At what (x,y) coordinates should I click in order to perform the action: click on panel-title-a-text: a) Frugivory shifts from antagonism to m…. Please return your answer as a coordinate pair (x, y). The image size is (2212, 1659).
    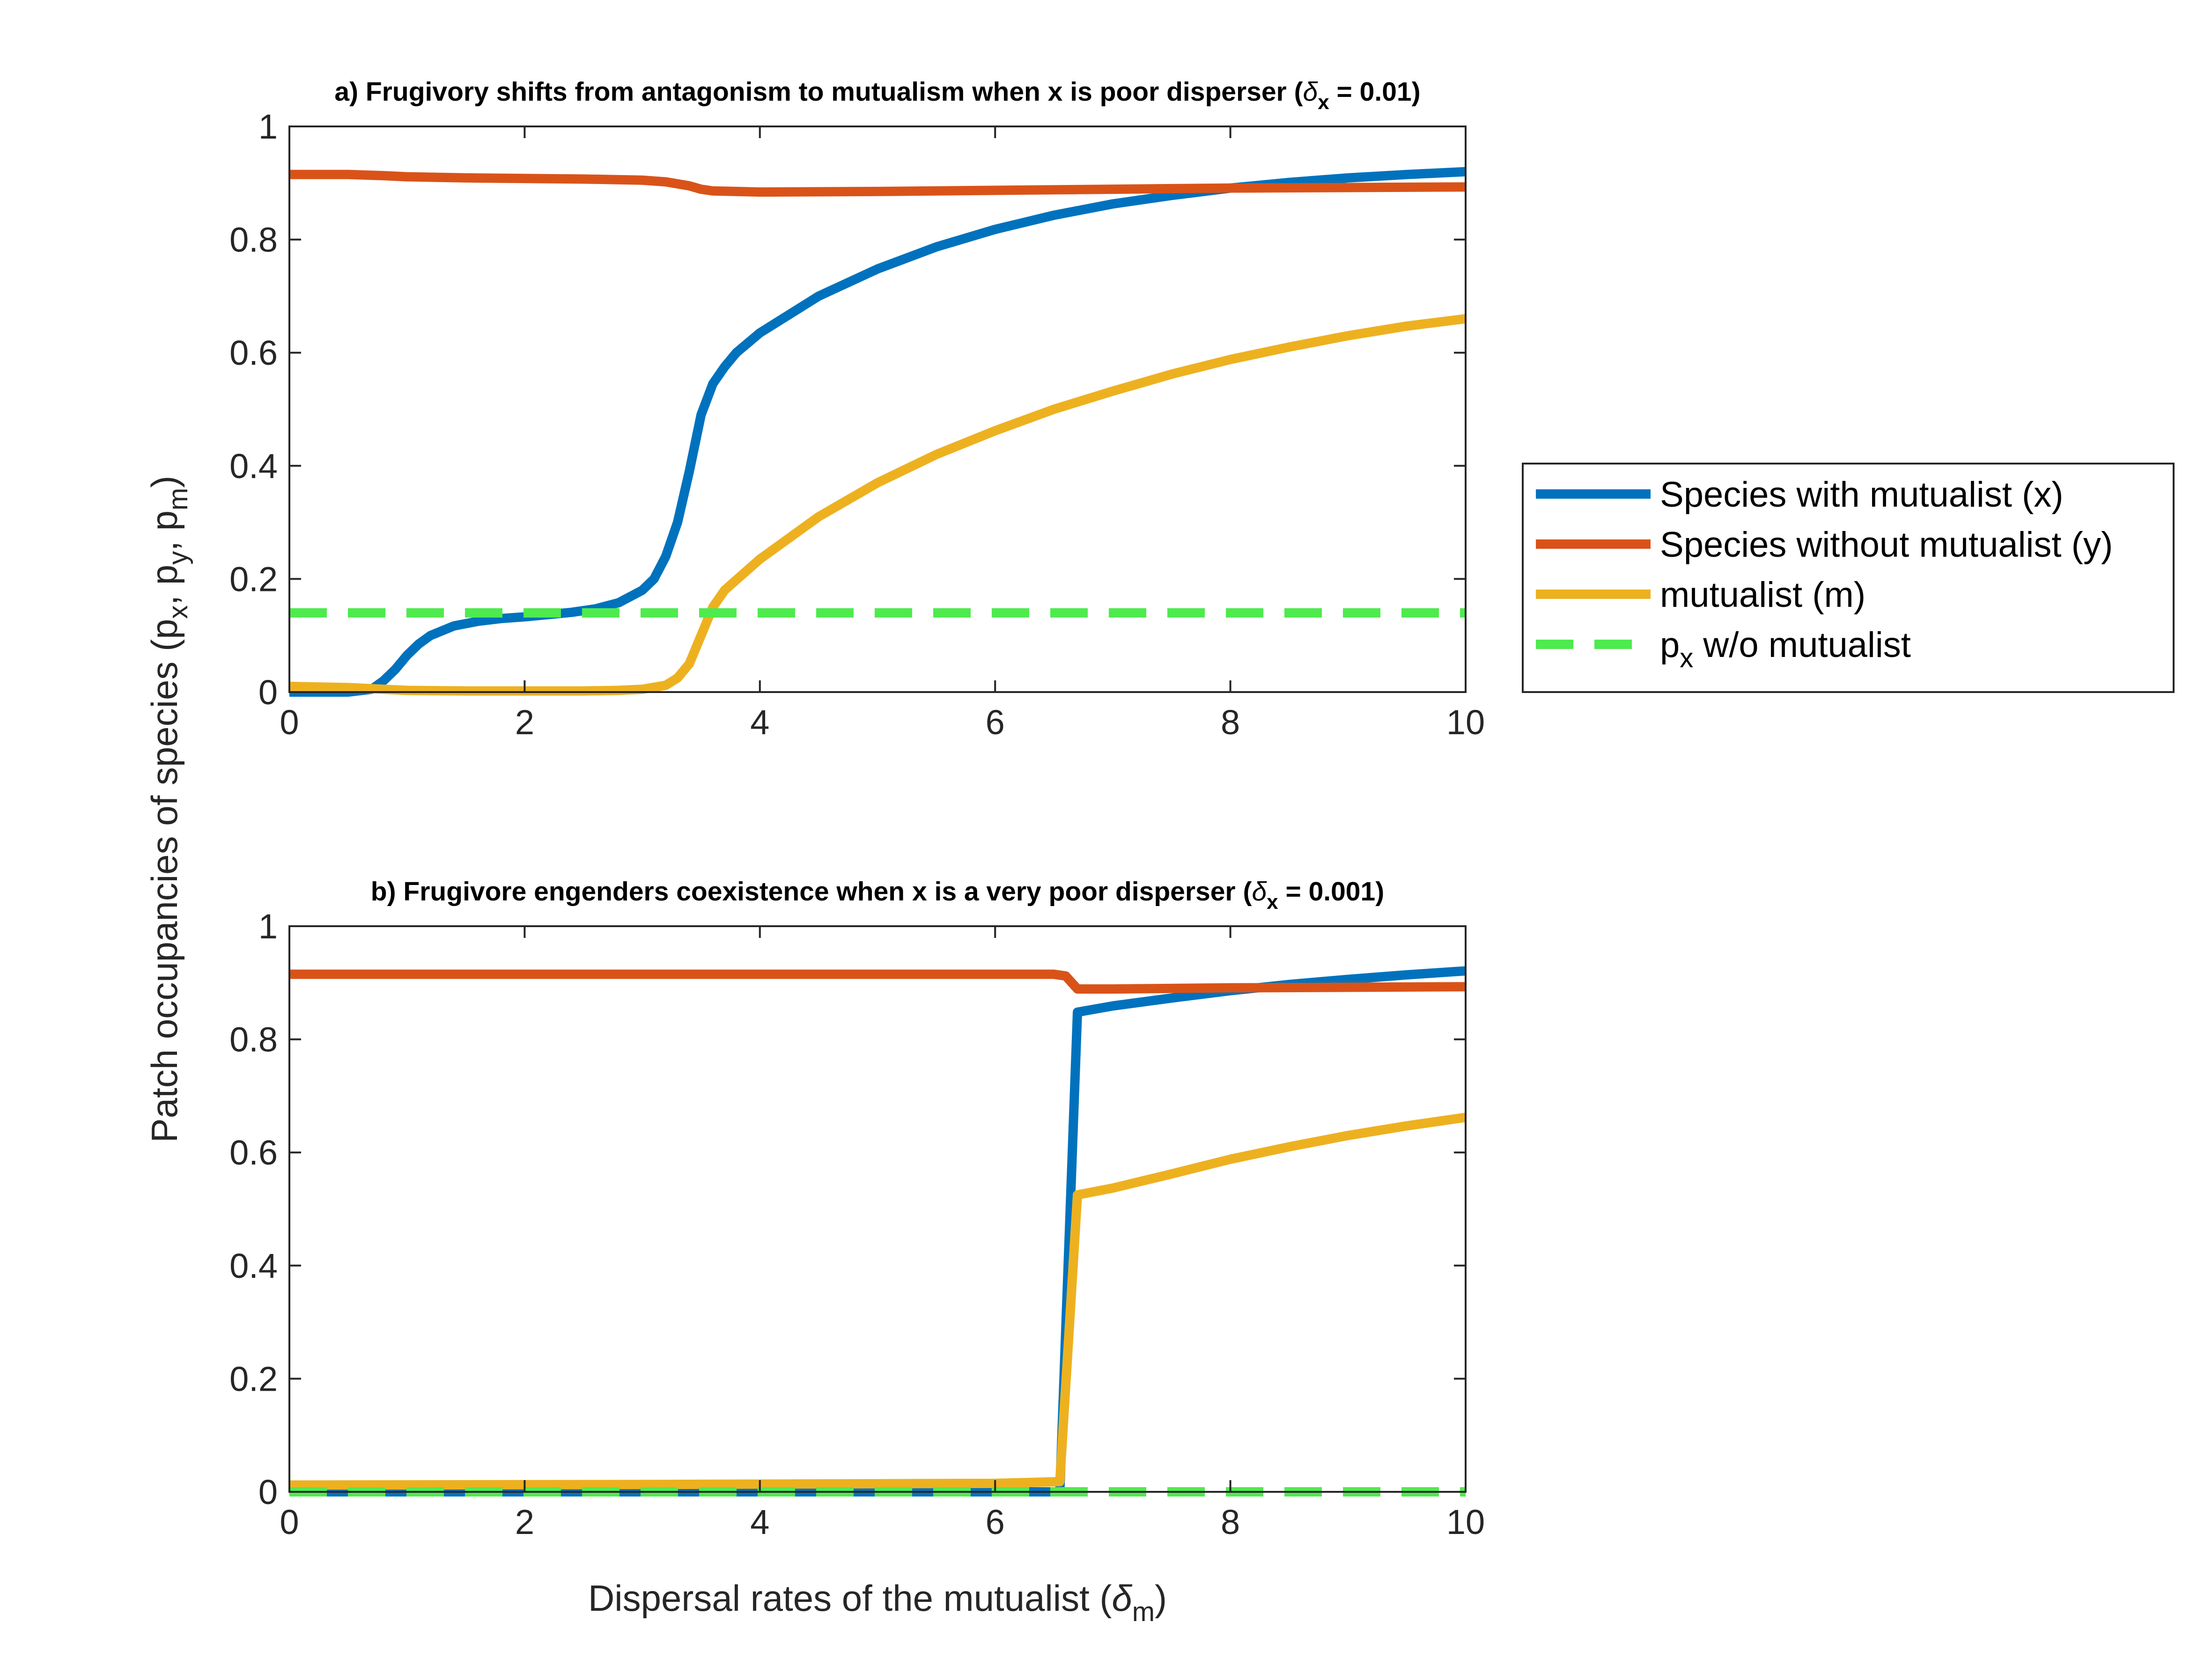
    Looking at the image, I should click on (819, 92).